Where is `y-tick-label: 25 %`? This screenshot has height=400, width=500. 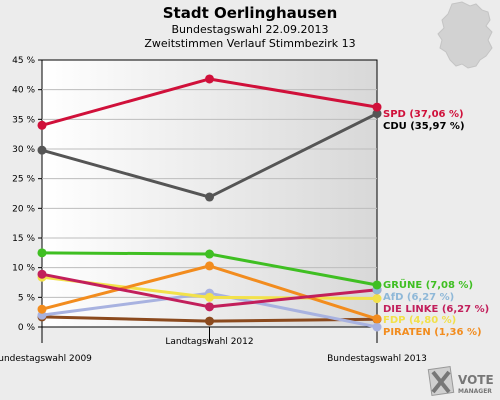 y-tick-label: 25 % is located at coordinates (23, 180).